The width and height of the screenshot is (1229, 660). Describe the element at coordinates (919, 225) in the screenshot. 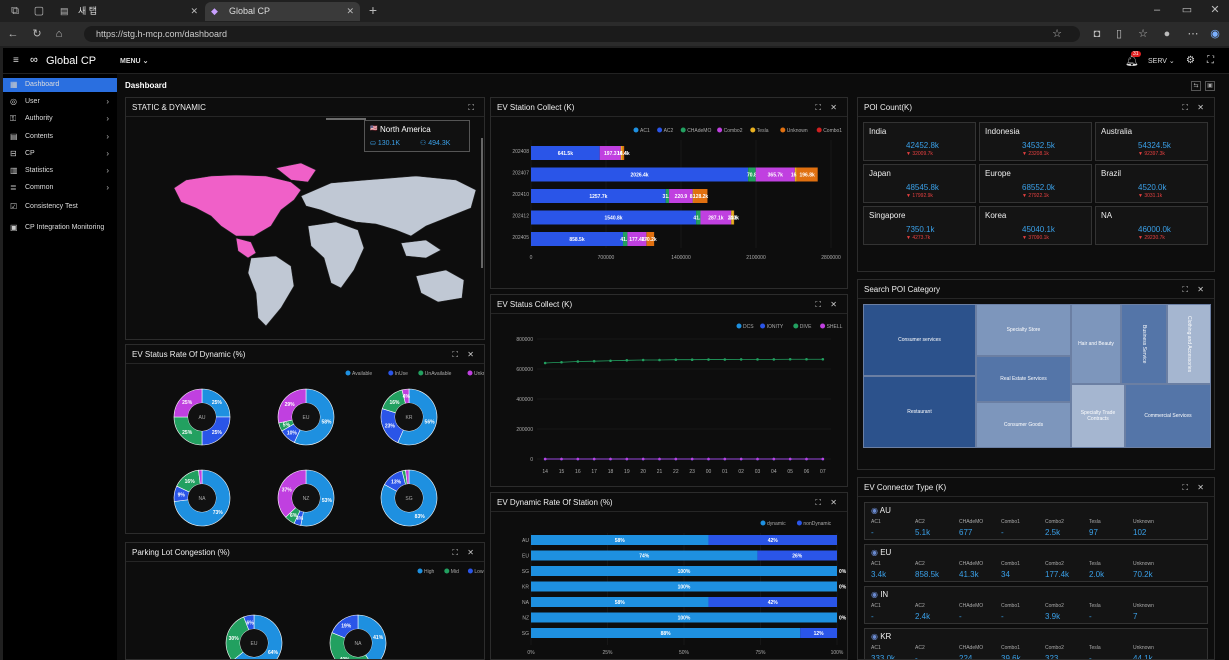

I see `poi-card: Singapore 7350.1k ▼ 4273.7k` at that location.